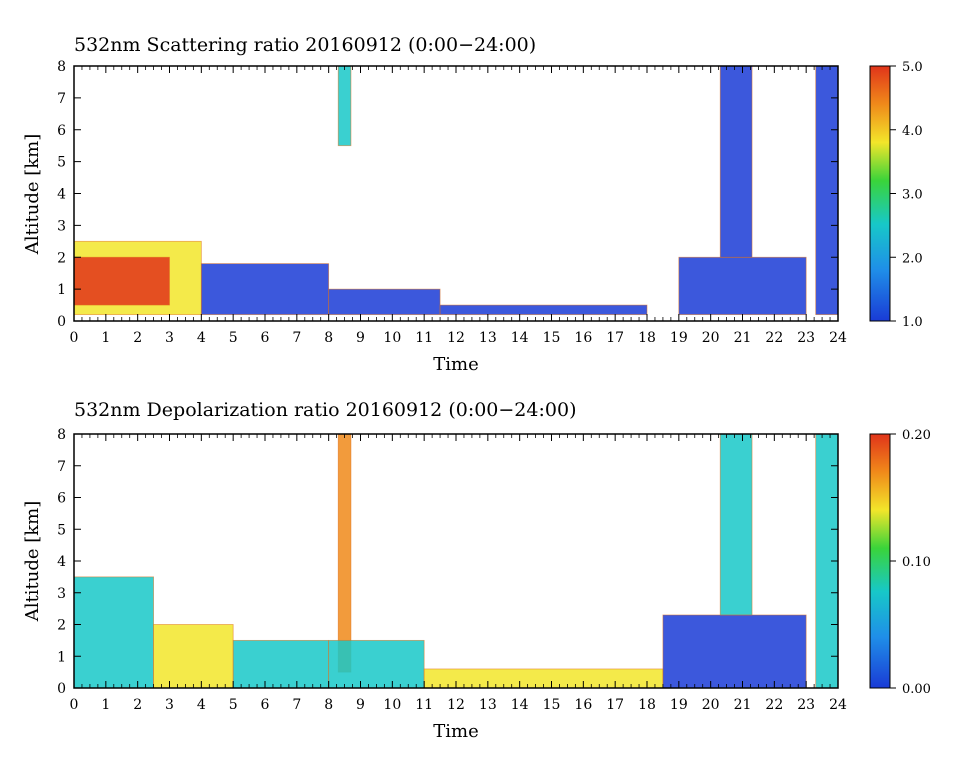 This screenshot has height=775, width=960. I want to click on colorbar-ticks: 0.00 0.10 0.20, so click(910, 562).